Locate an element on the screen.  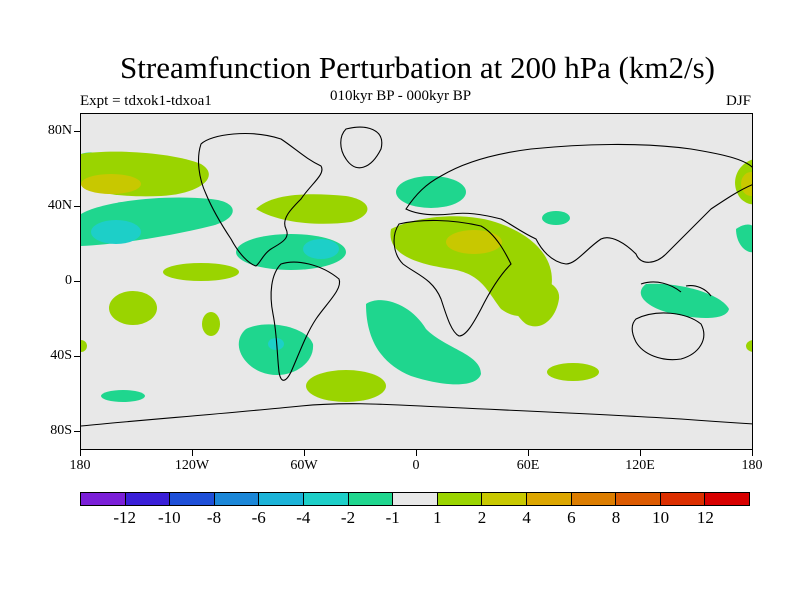
colorbar-label: 10 is located at coordinates (661, 517).